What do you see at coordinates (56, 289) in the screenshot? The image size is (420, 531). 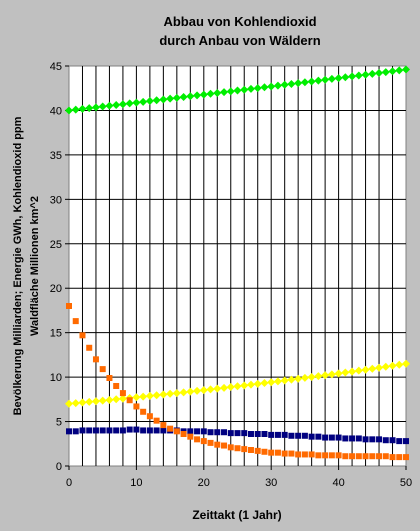 I see `y-tick-label: 20` at bounding box center [56, 289].